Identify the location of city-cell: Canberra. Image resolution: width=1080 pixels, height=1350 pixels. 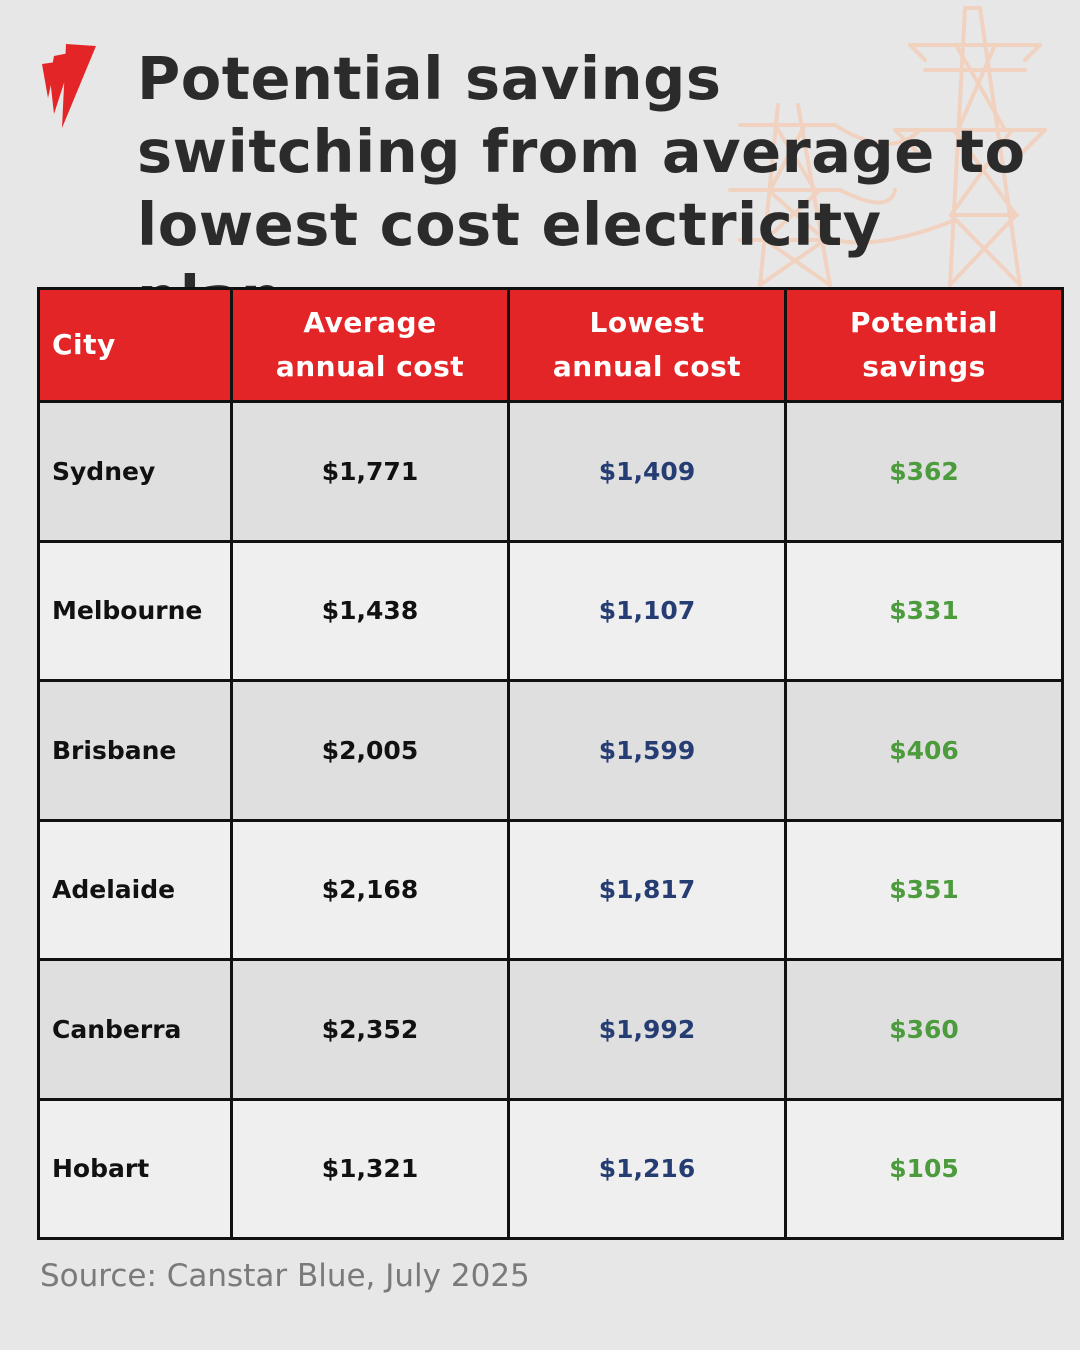
(135, 1029).